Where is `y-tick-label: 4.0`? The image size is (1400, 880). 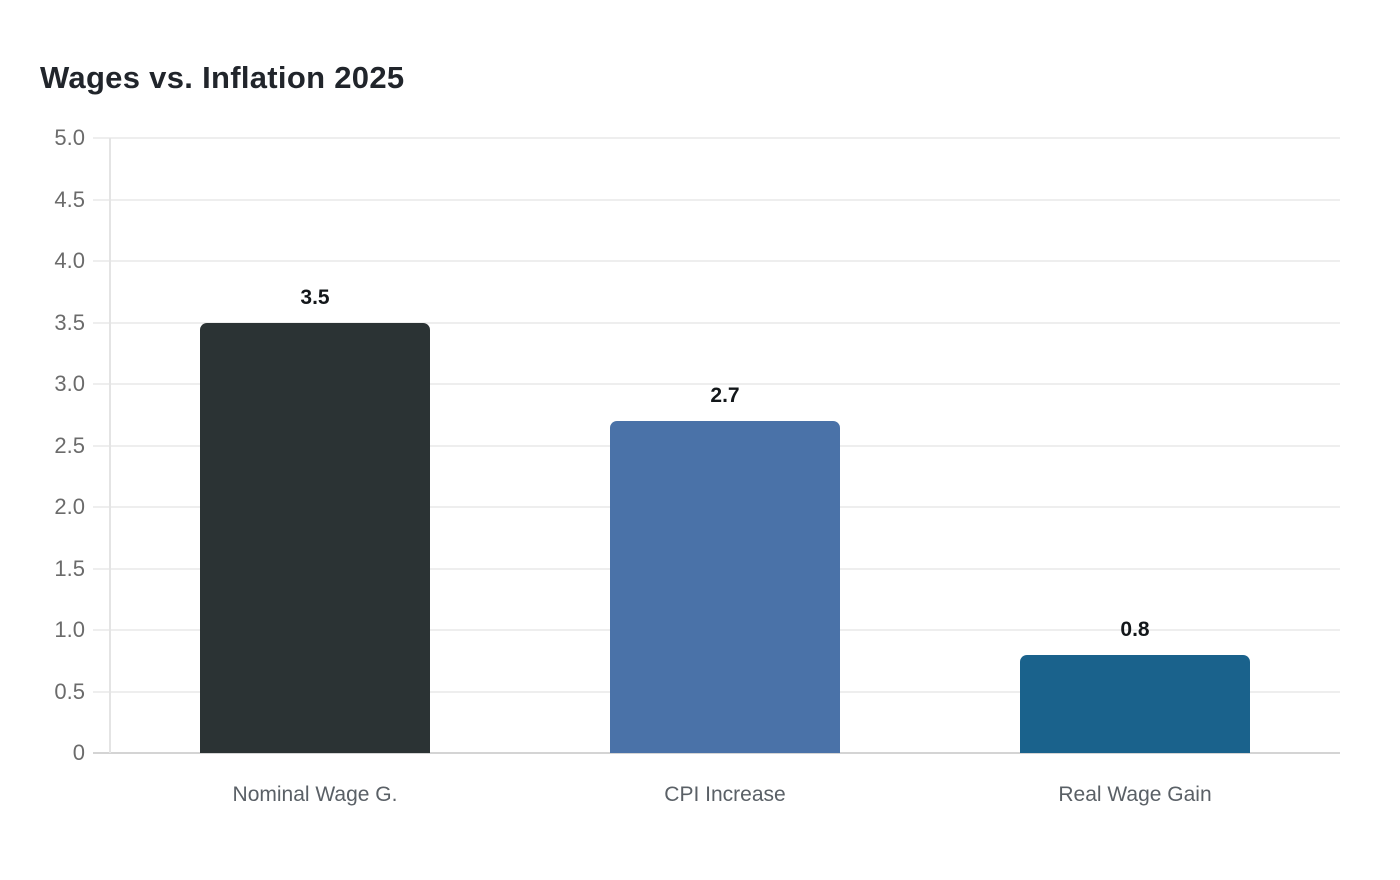
y-tick-label: 4.0 is located at coordinates (69, 260).